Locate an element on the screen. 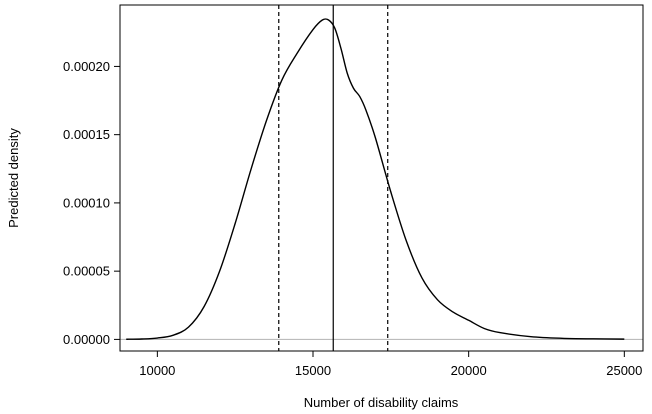  y-tick-label: 0.00000 is located at coordinates (86, 339).